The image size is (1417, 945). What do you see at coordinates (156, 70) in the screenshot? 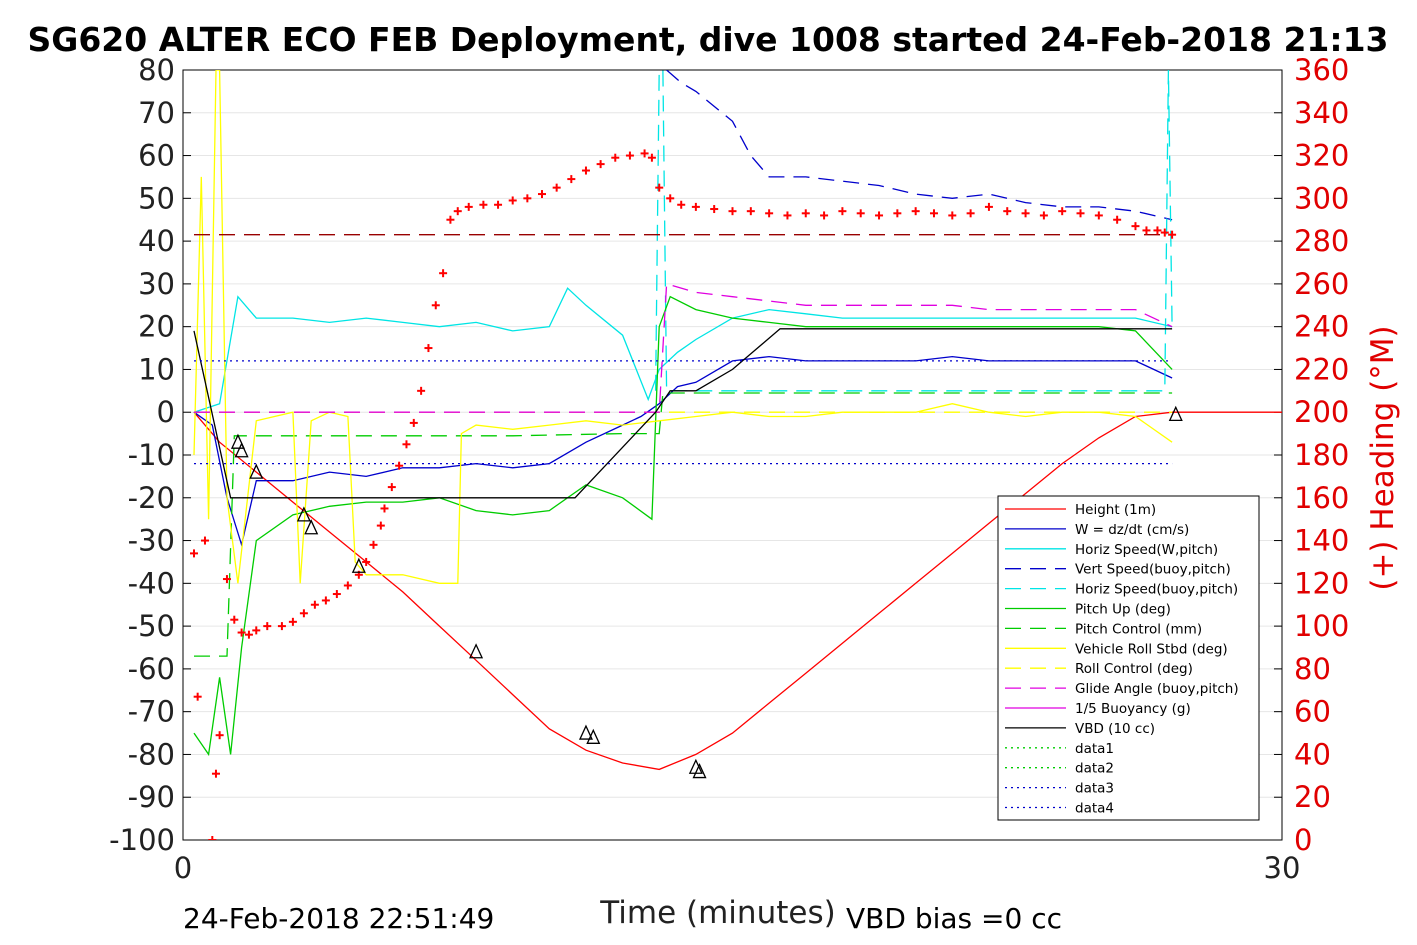
I see `y-tick-label: 80` at bounding box center [156, 70].